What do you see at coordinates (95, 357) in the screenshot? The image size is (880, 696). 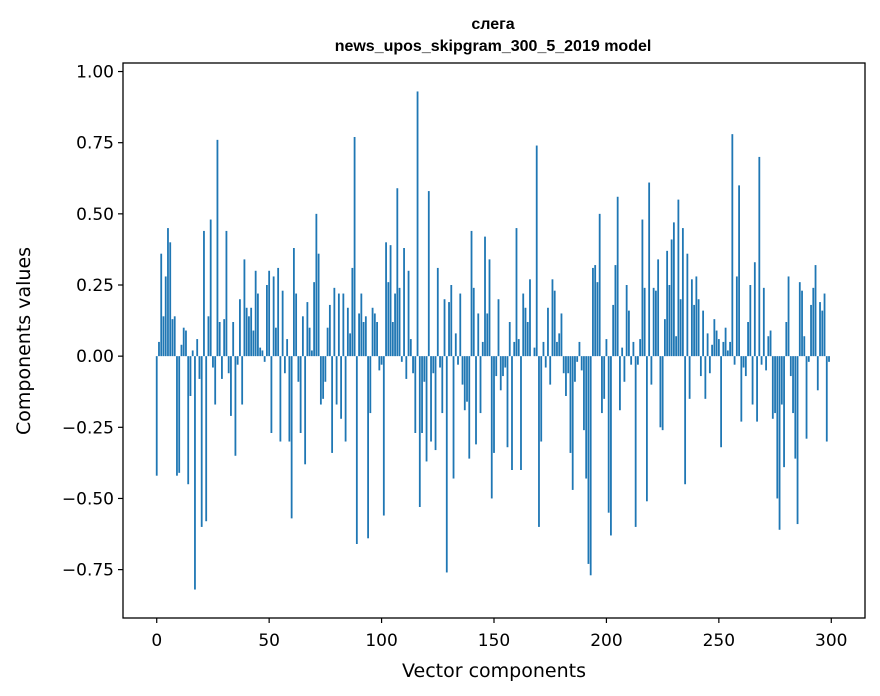 I see `y-tick-label: 0.00` at bounding box center [95, 357].